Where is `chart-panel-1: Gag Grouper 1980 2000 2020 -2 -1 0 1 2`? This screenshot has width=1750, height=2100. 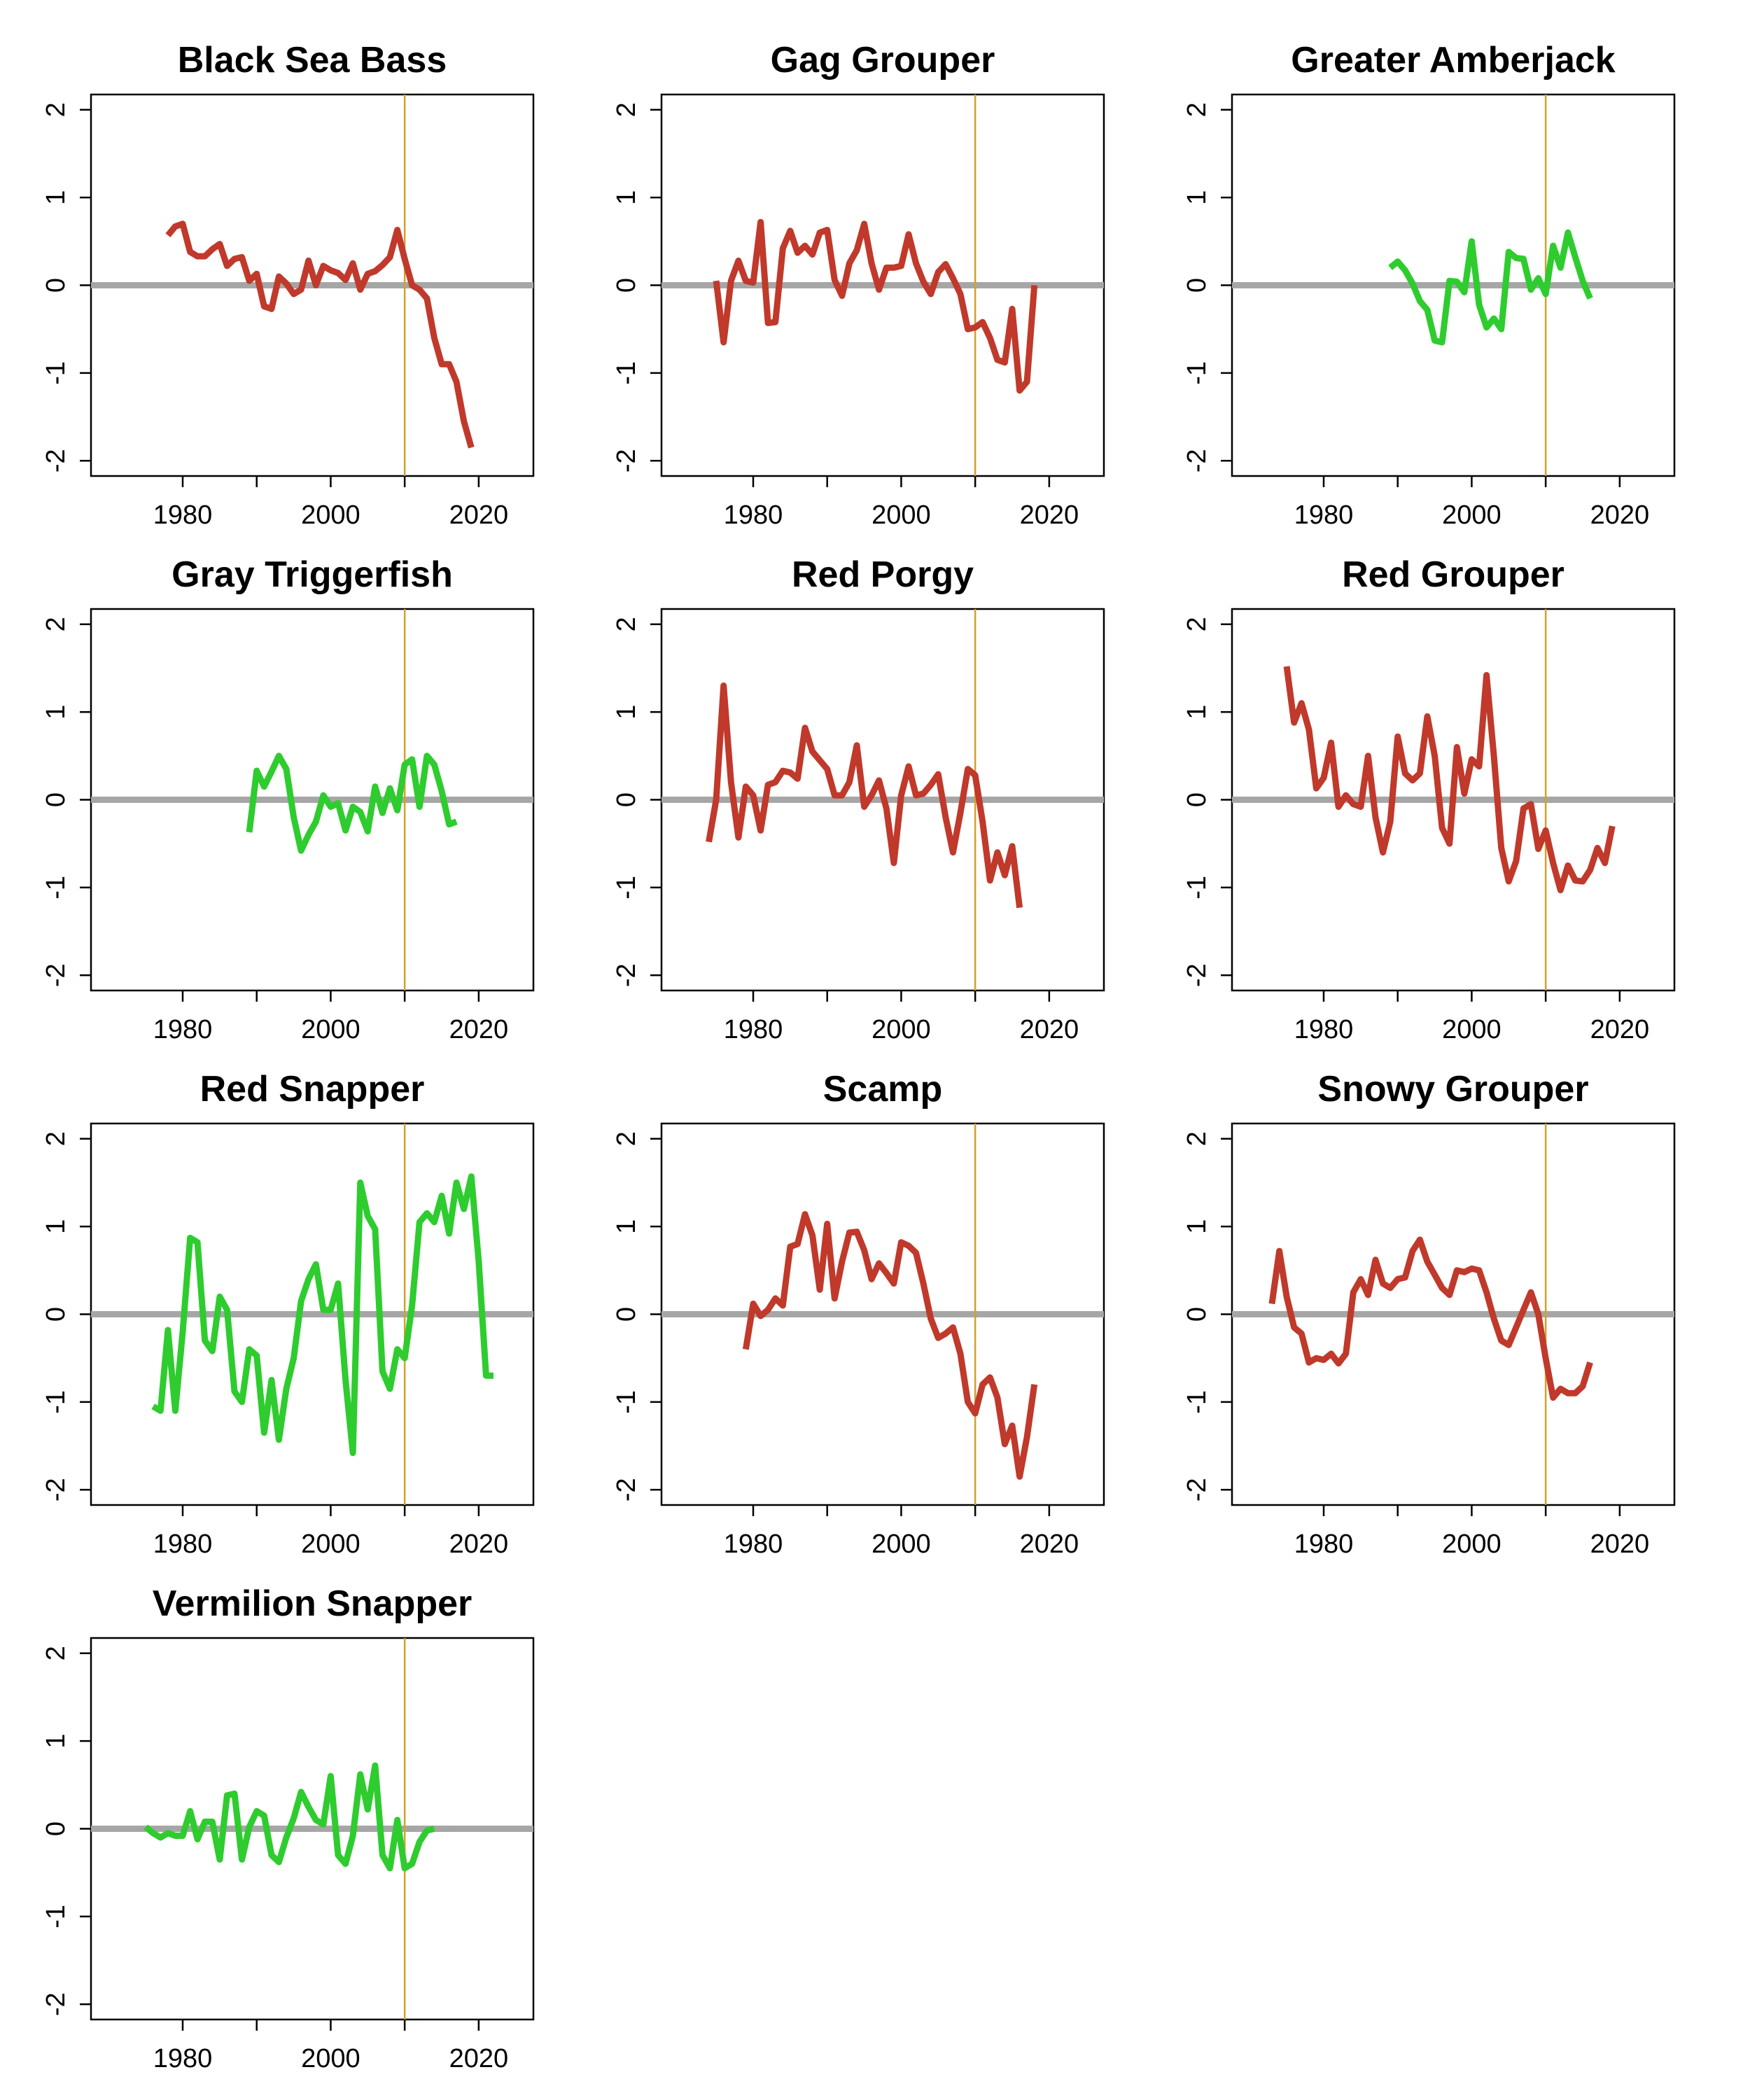 chart-panel-1: Gag Grouper 1980 2000 2020 -2 -1 0 1 2 is located at coordinates (858, 285).